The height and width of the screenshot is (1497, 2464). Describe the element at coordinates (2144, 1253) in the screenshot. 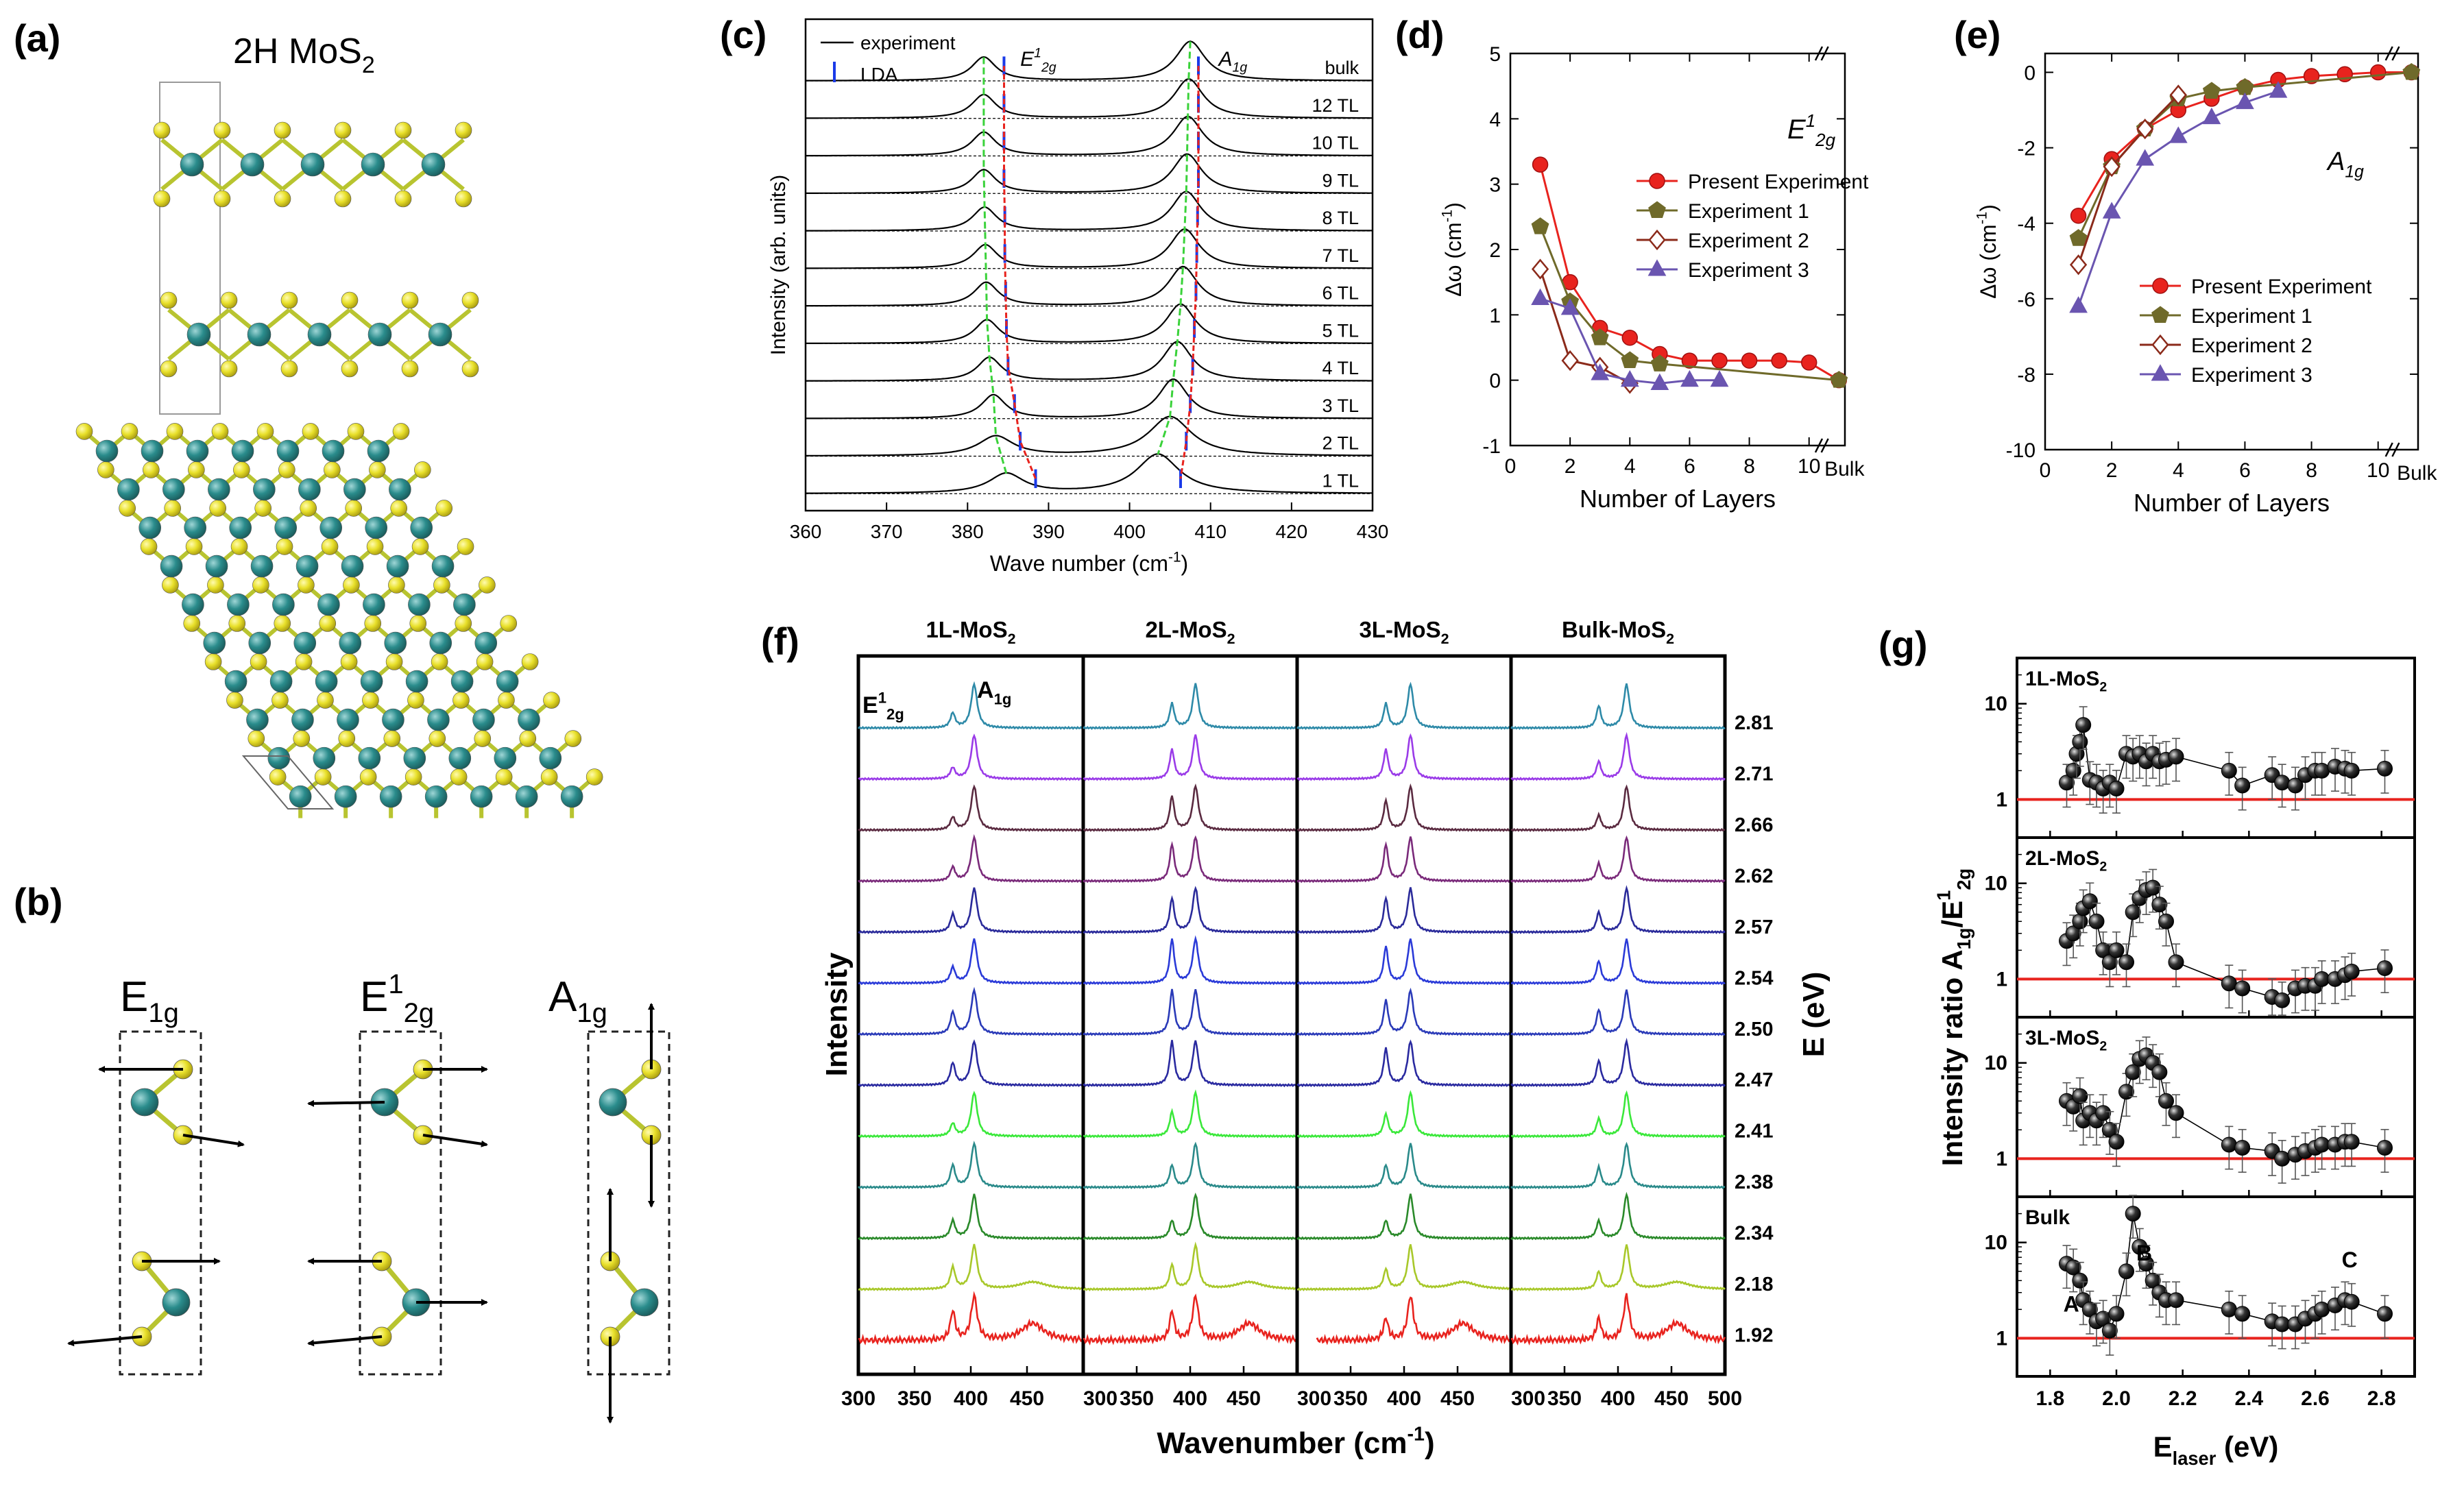

I see `annotation-B: B` at that location.